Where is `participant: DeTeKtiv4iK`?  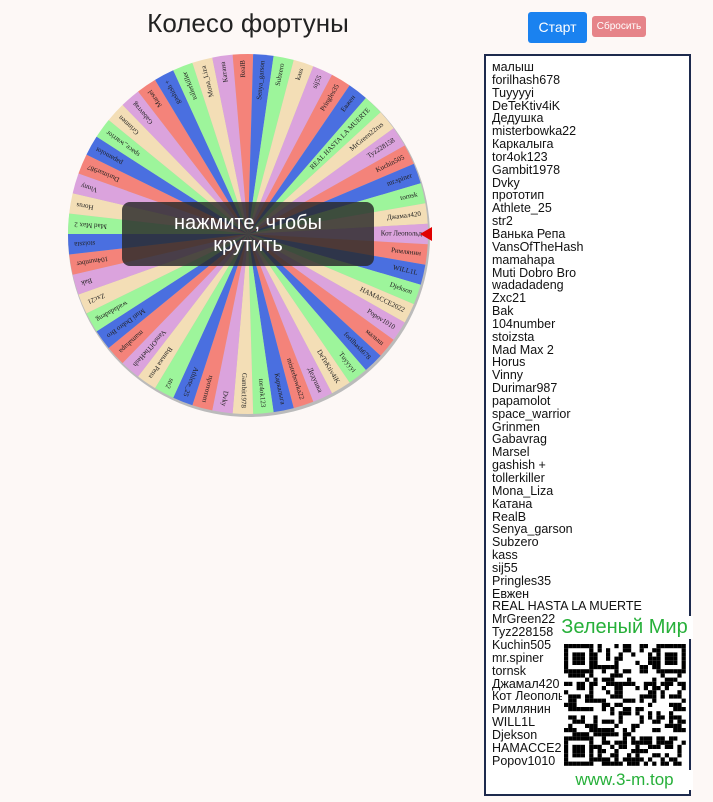 participant: DeTeKtiv4iK is located at coordinates (526, 105).